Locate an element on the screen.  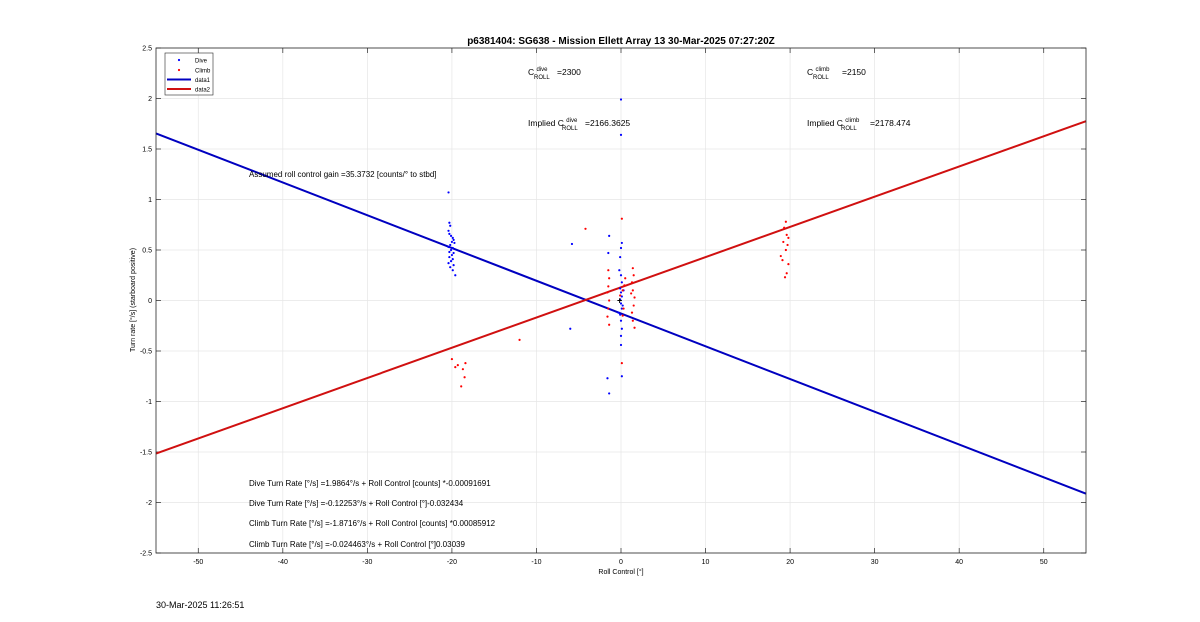
legend-label-climb: Climb is located at coordinates (203, 72).